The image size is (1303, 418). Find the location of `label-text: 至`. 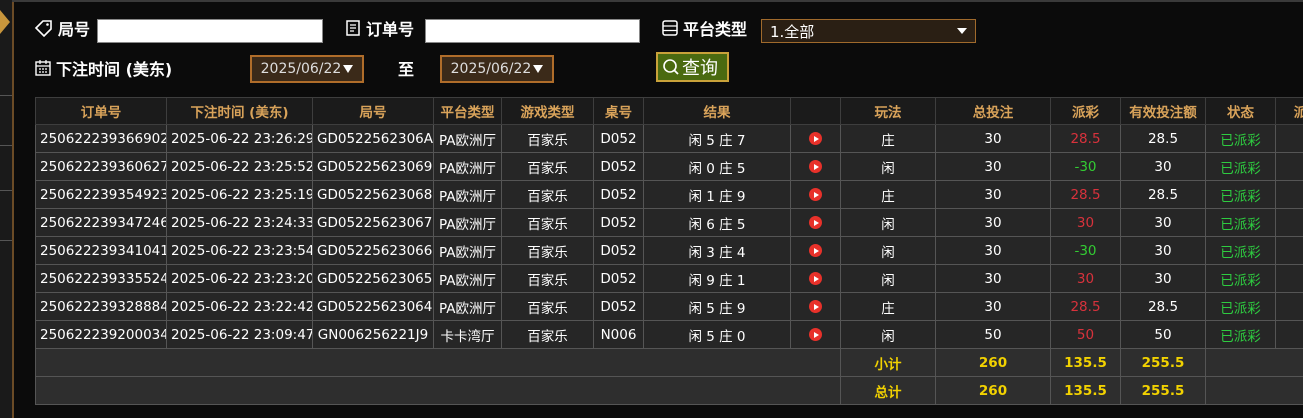

label-text: 至 is located at coordinates (406, 69).